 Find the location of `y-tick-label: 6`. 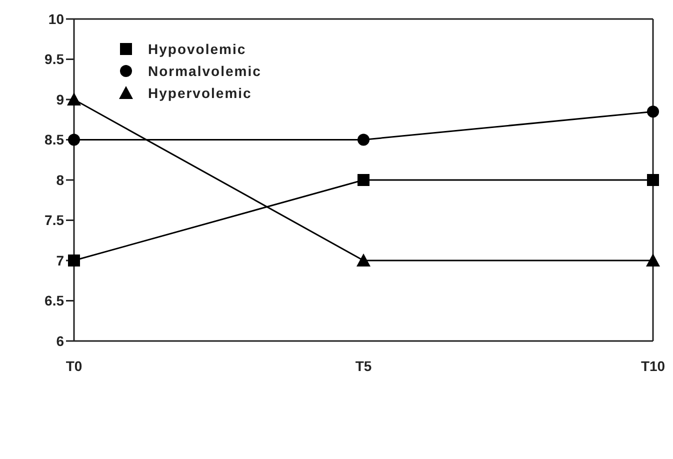

y-tick-label: 6 is located at coordinates (60, 340).